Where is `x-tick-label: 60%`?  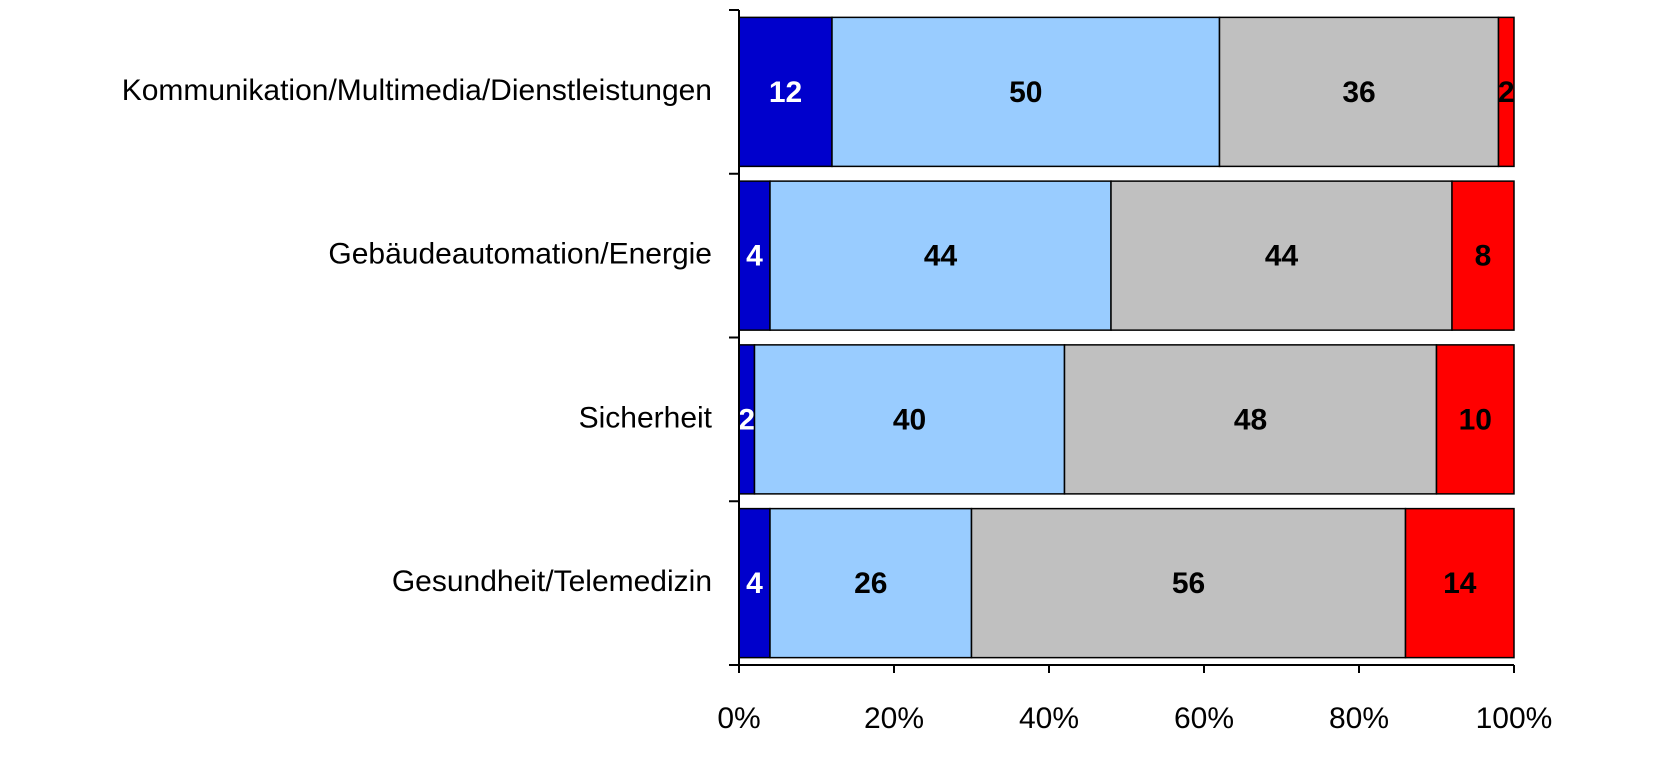 x-tick-label: 60% is located at coordinates (1204, 718).